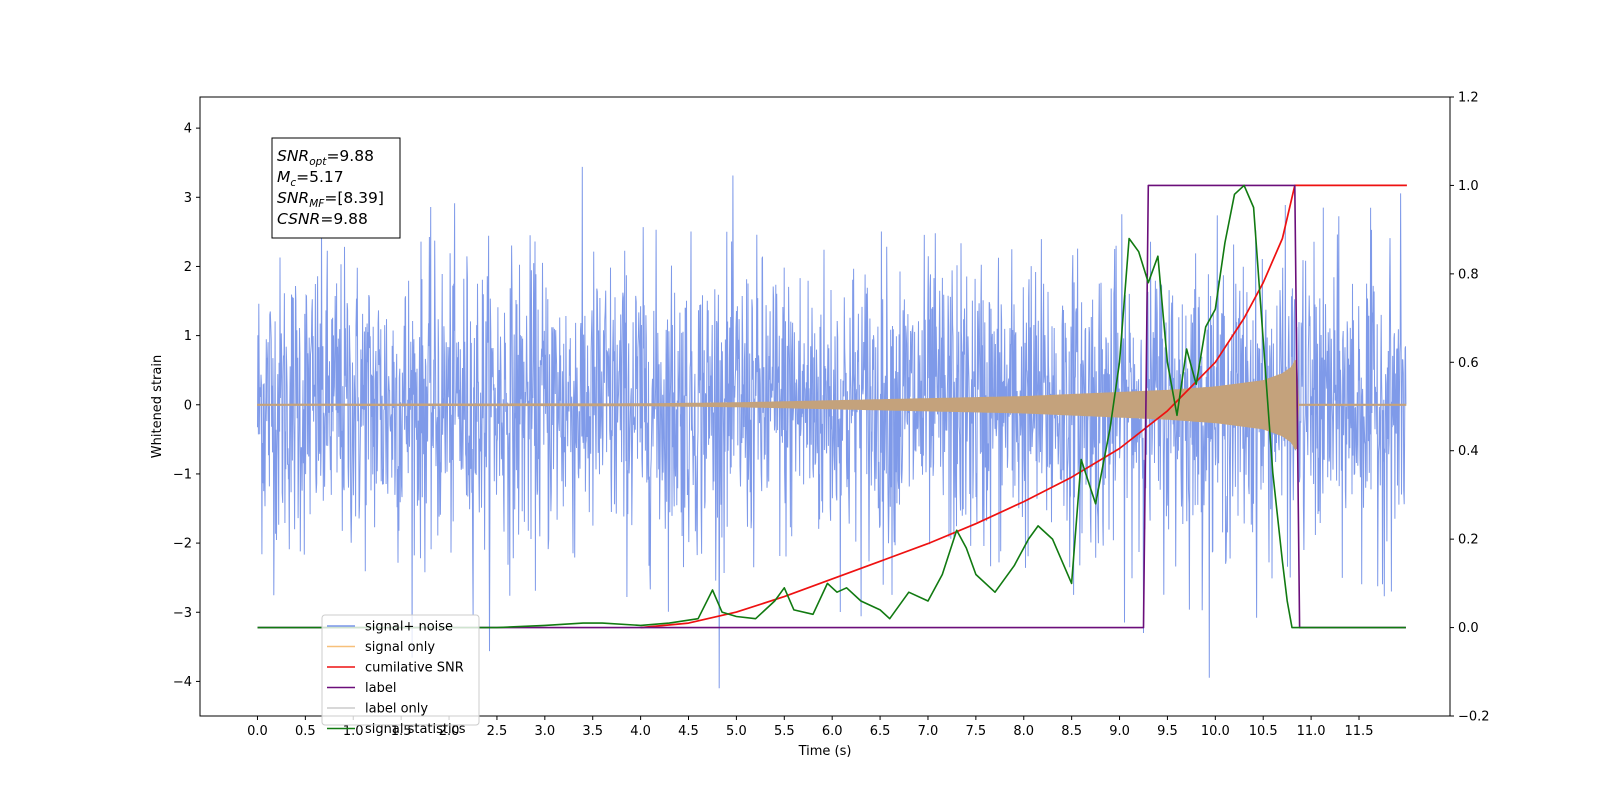 The image size is (1600, 800). Describe the element at coordinates (322, 219) in the screenshot. I see `annotation-line: CSNR=9.88` at that location.